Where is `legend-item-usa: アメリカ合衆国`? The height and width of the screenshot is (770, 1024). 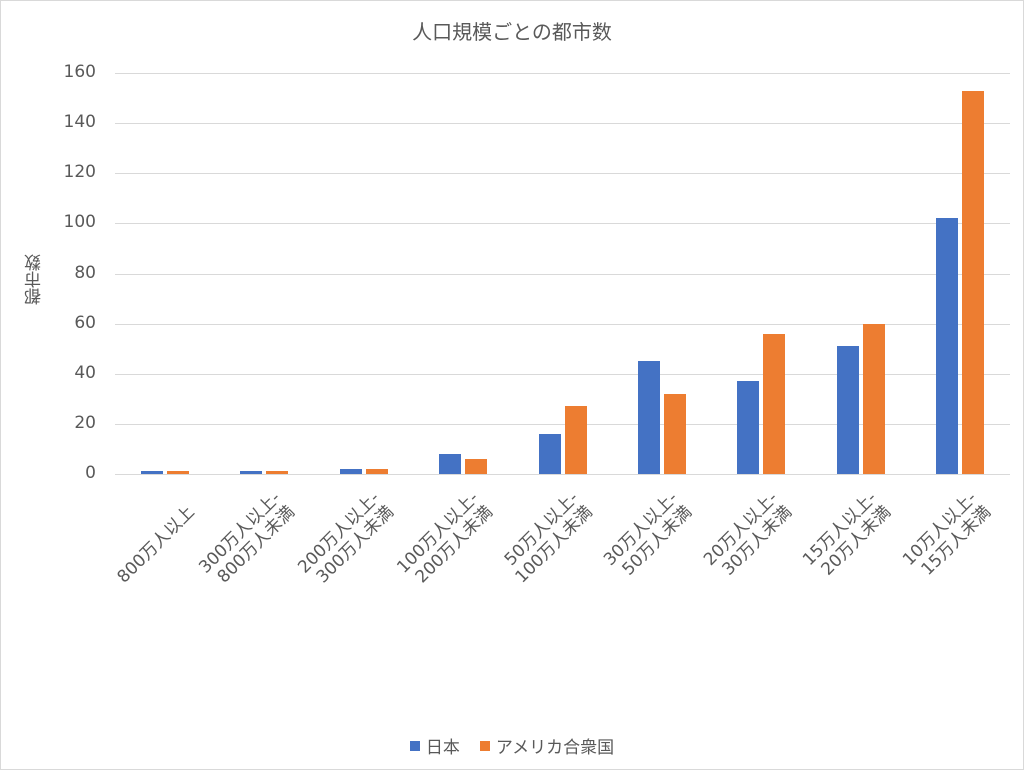
legend-item-usa: アメリカ合衆国 is located at coordinates (547, 745).